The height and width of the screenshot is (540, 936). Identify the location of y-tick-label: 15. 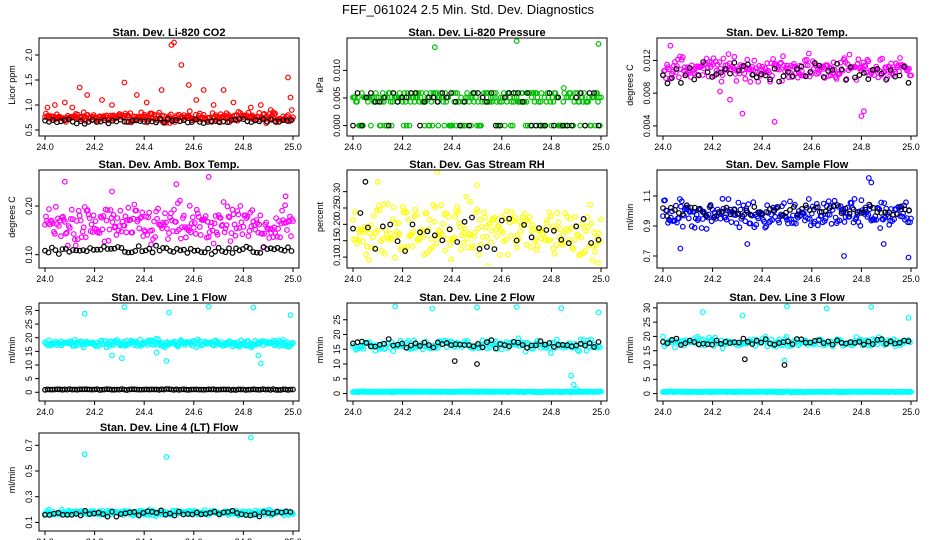
(337, 349).